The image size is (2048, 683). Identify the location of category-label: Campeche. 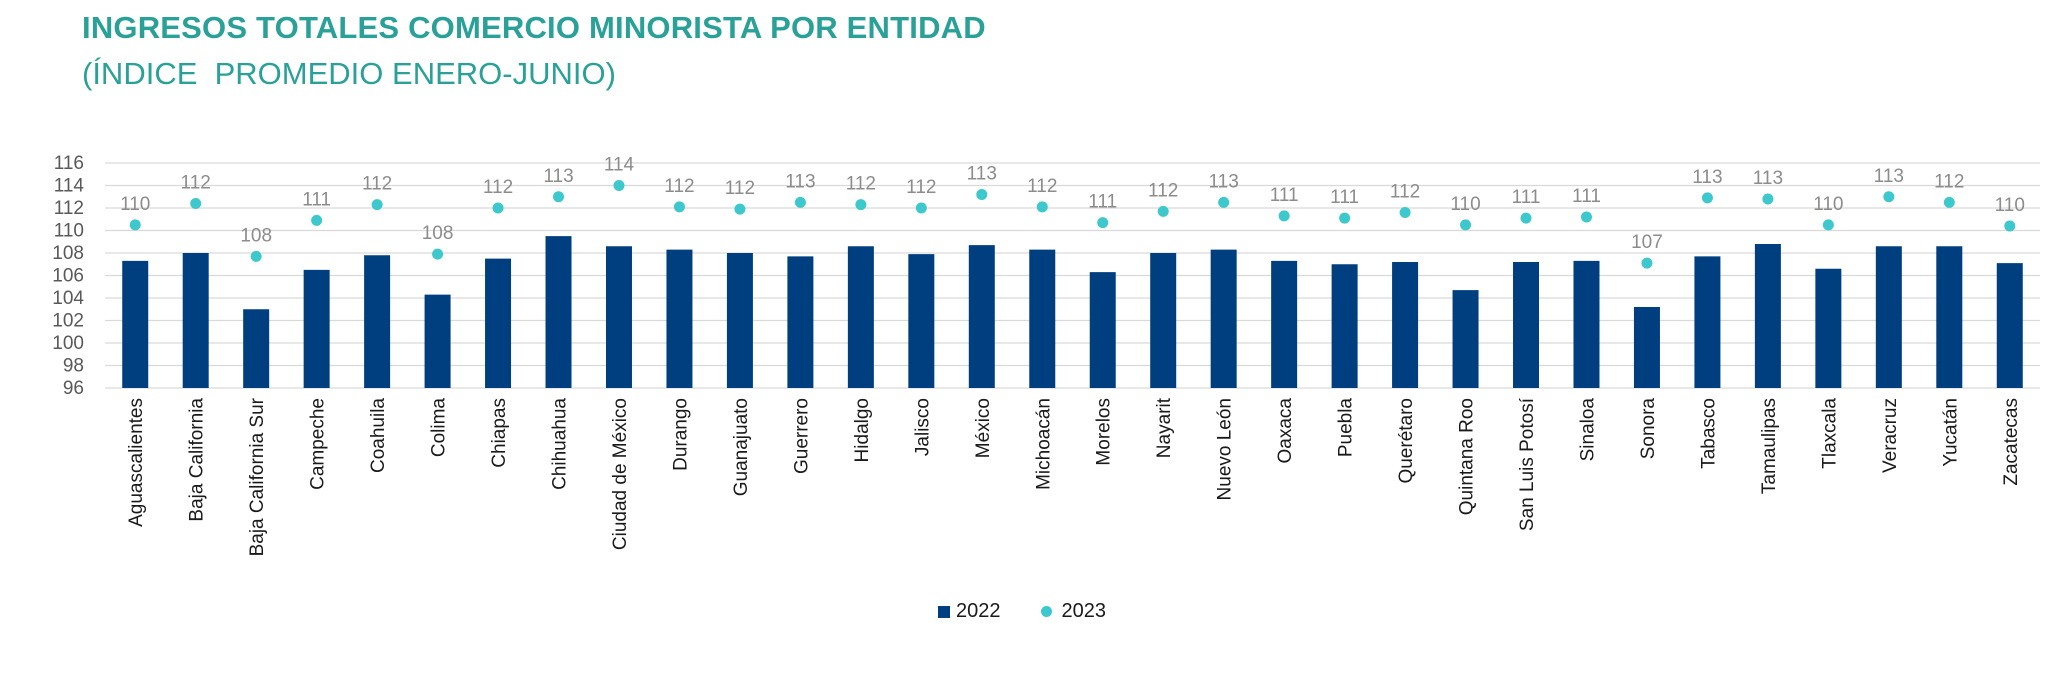
(318, 444).